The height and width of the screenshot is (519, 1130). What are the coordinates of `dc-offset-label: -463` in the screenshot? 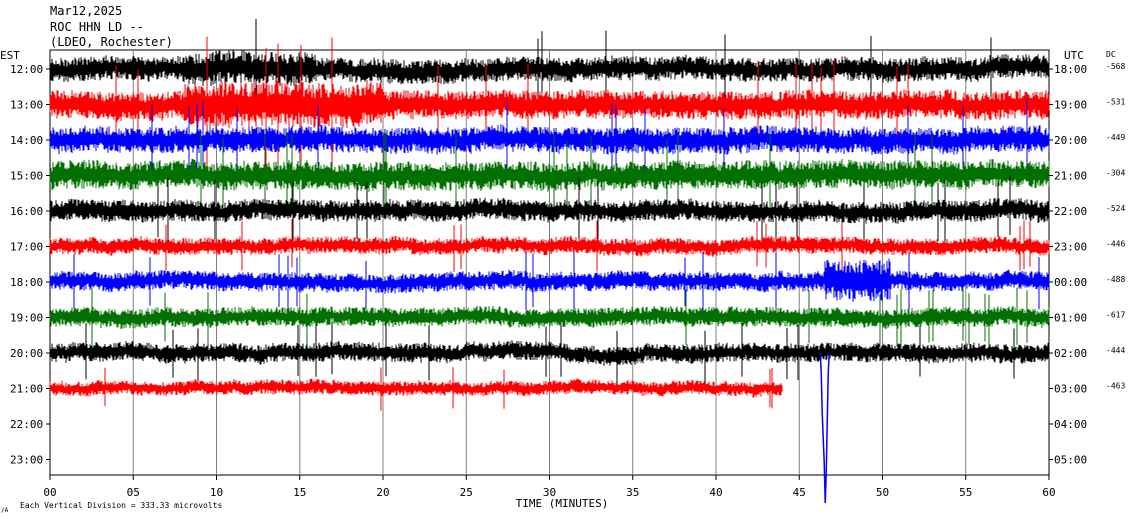 It's located at (1115, 386).